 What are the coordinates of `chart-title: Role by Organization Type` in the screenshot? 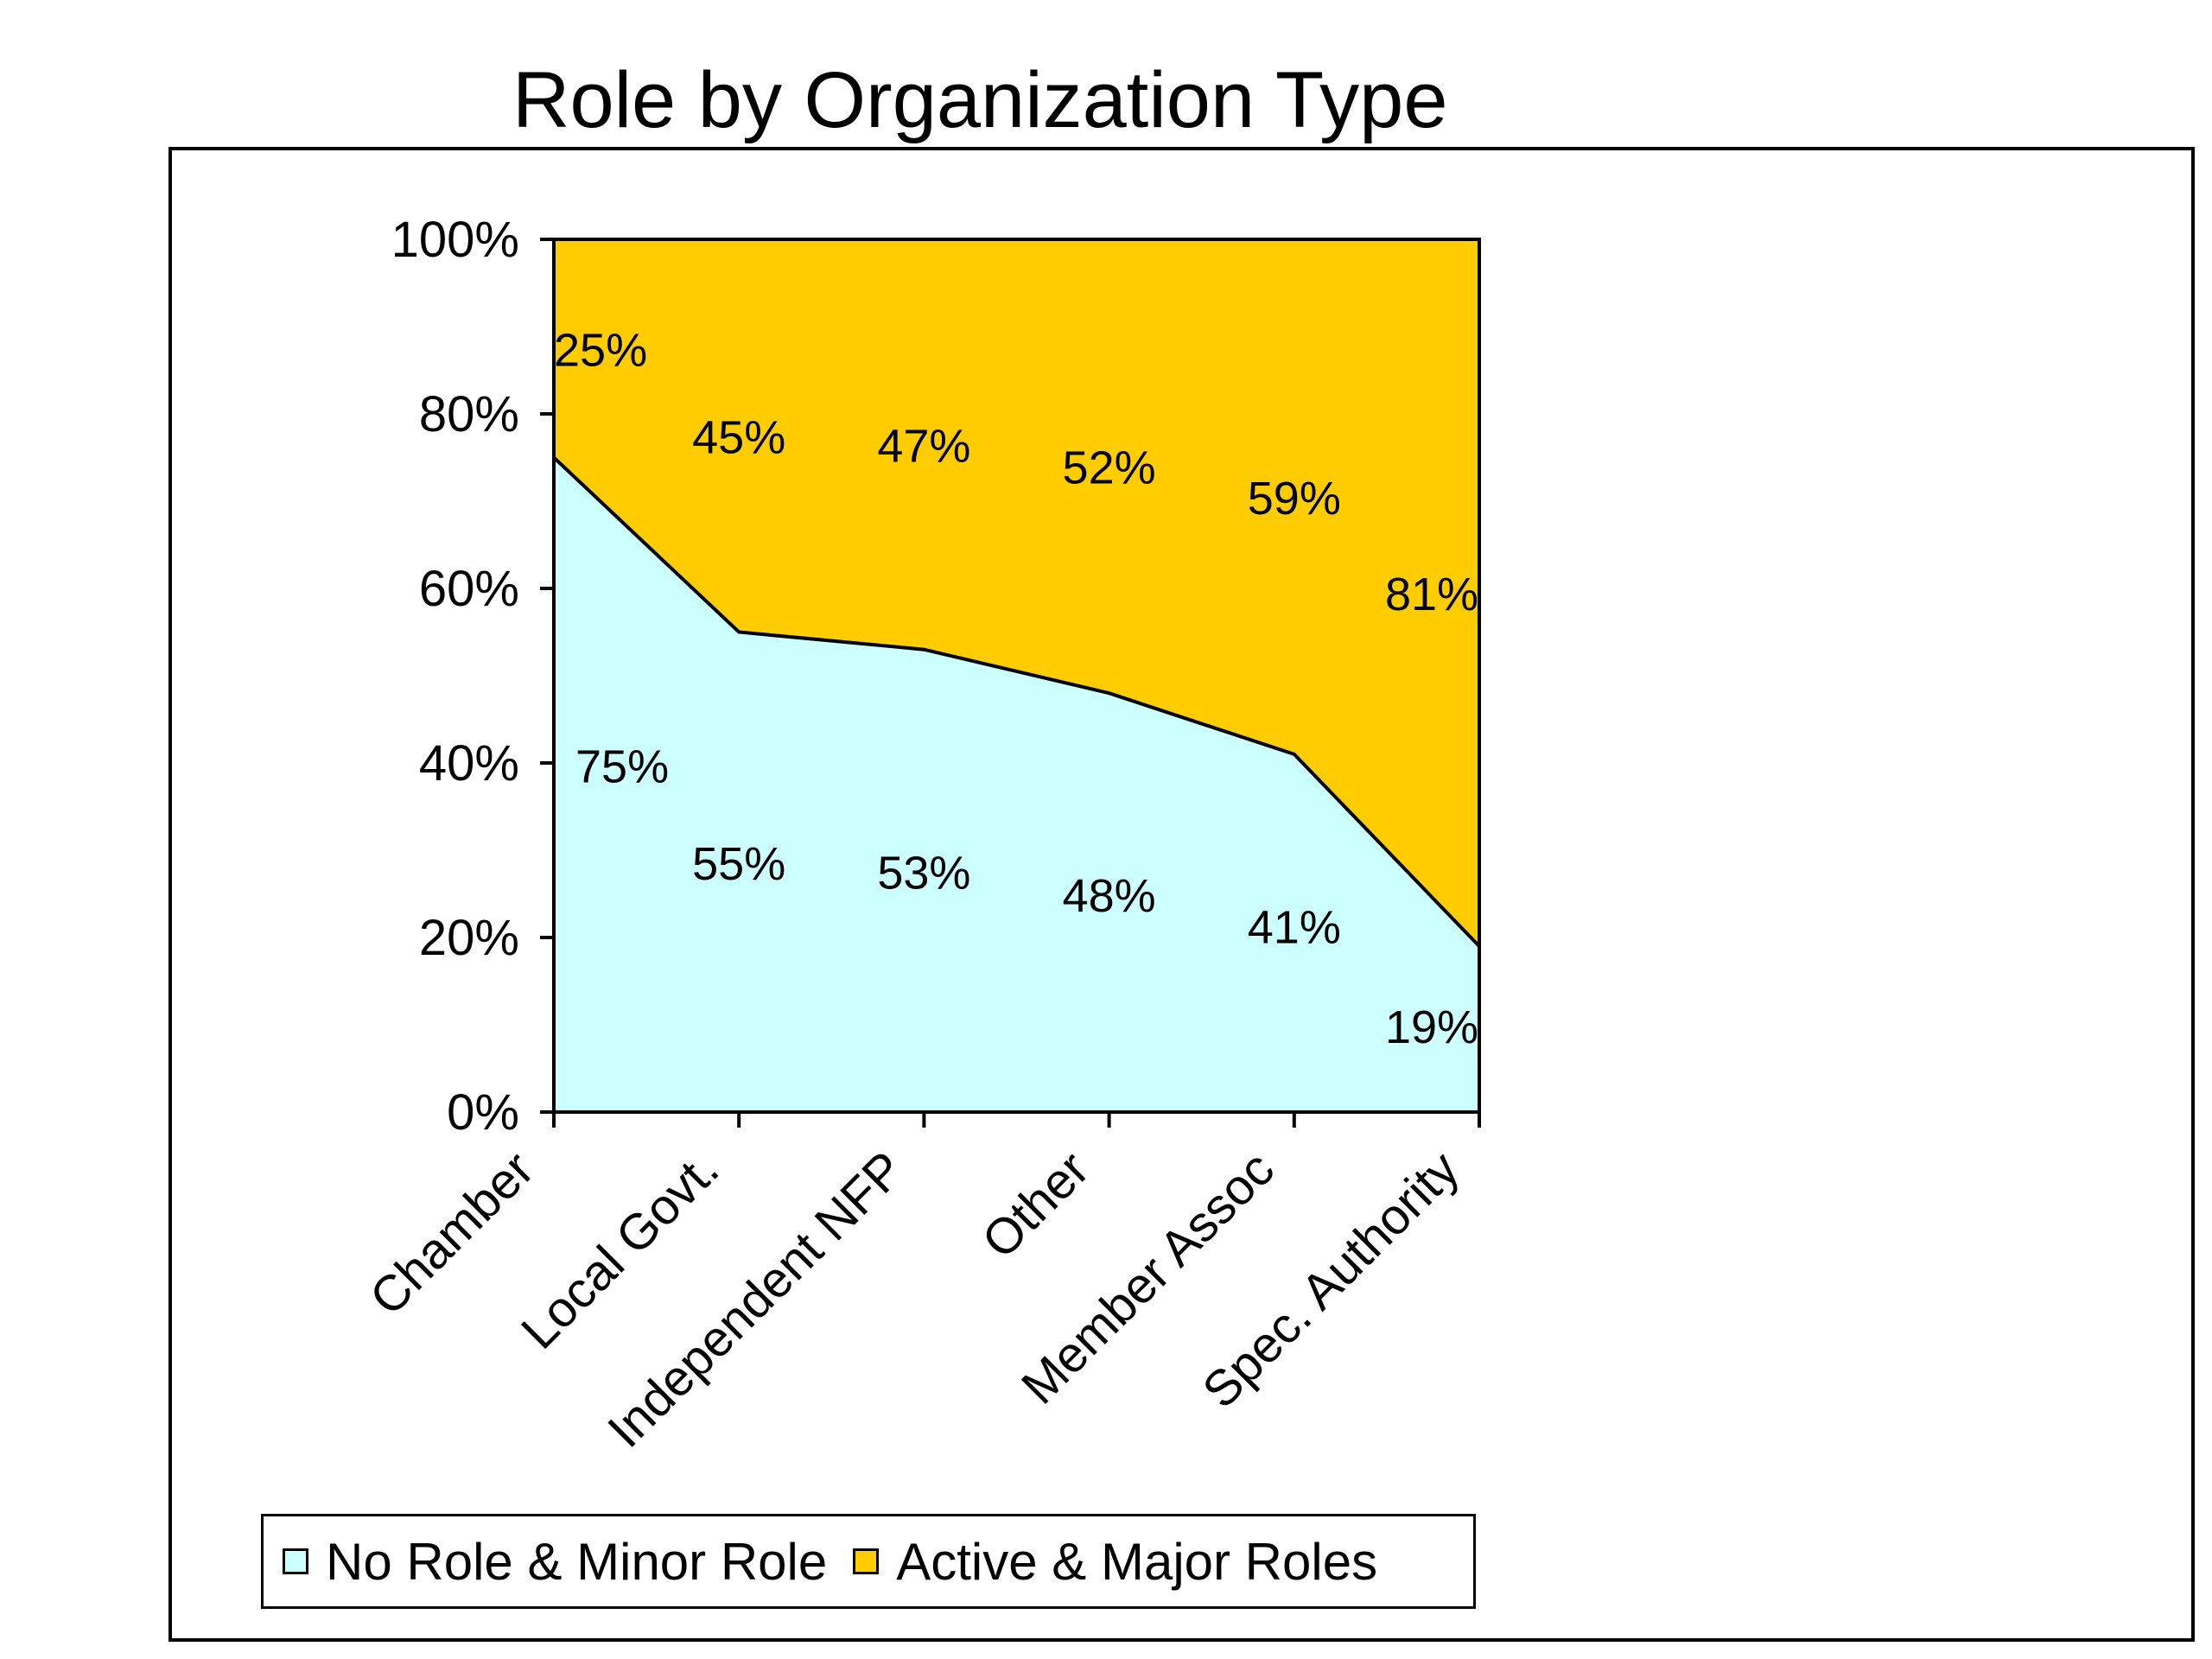 It's located at (980, 100).